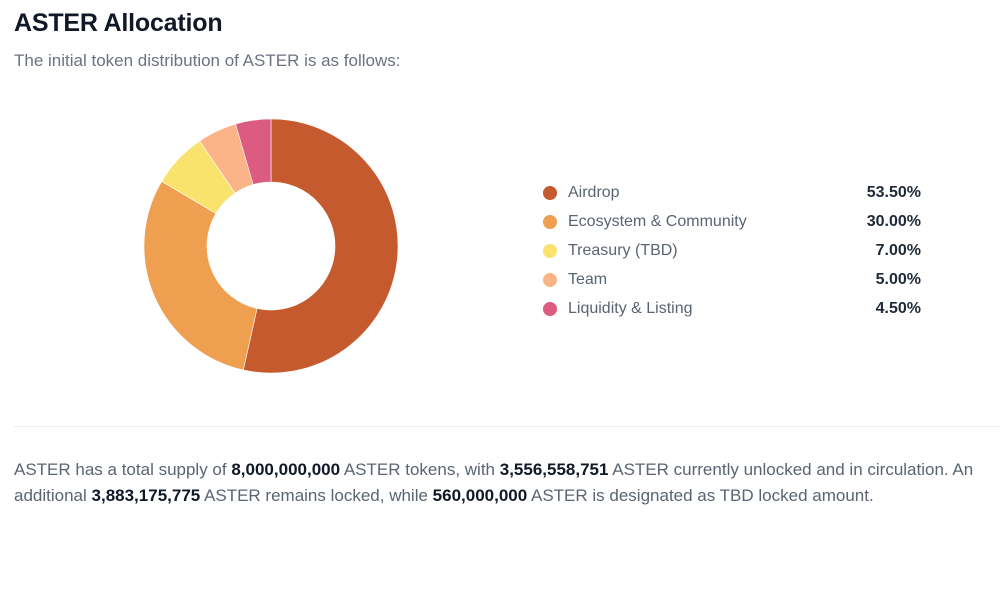 This screenshot has width=1000, height=600. Describe the element at coordinates (588, 279) in the screenshot. I see `legend-label: Team` at that location.